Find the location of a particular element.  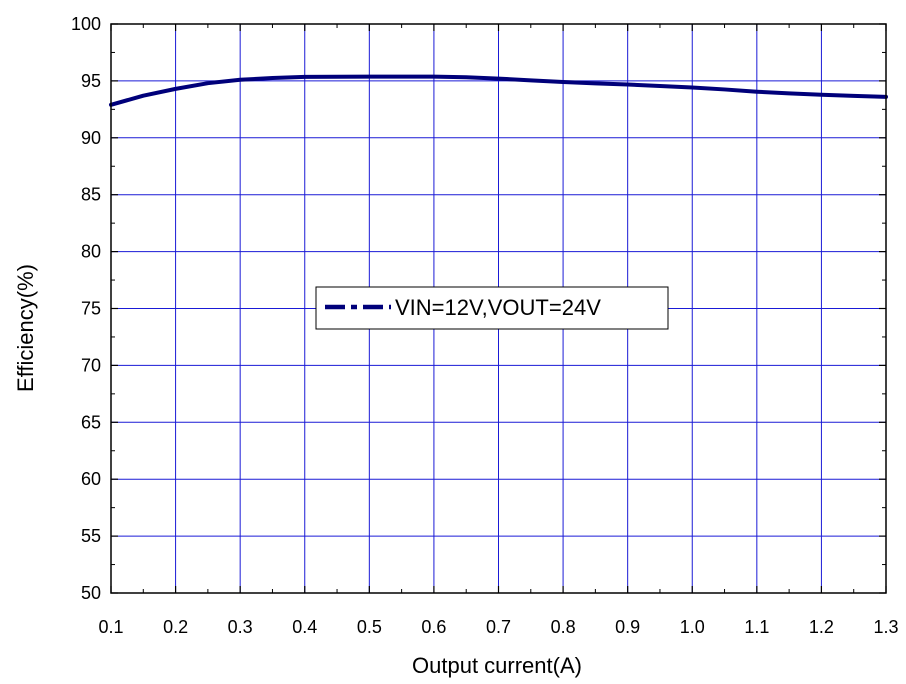

y-tick-label: 50 is located at coordinates (91, 593).